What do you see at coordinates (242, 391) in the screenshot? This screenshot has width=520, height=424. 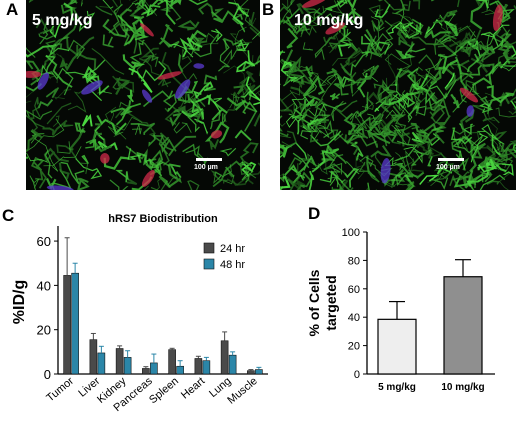 I see `x-tick-label-c: Muscle` at bounding box center [242, 391].